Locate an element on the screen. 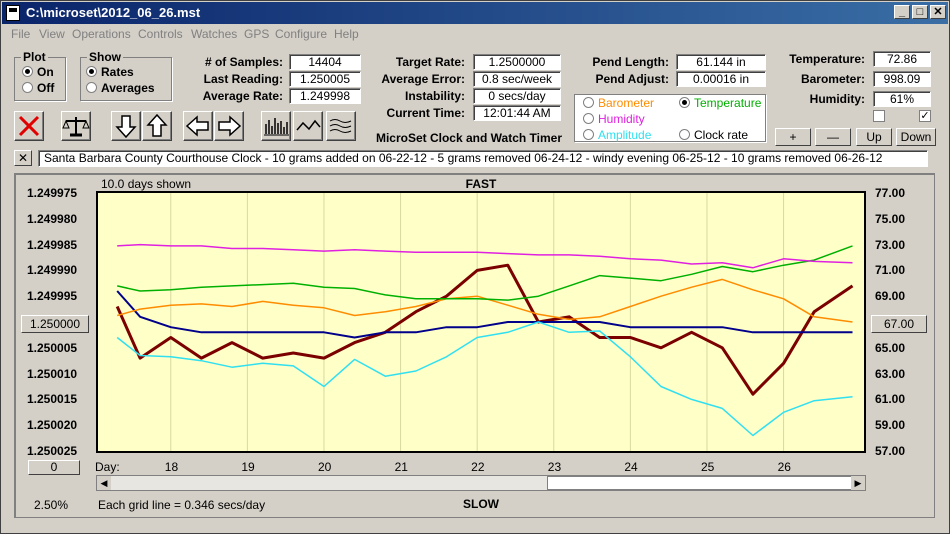  plot-on-label: On is located at coordinates (45, 72).